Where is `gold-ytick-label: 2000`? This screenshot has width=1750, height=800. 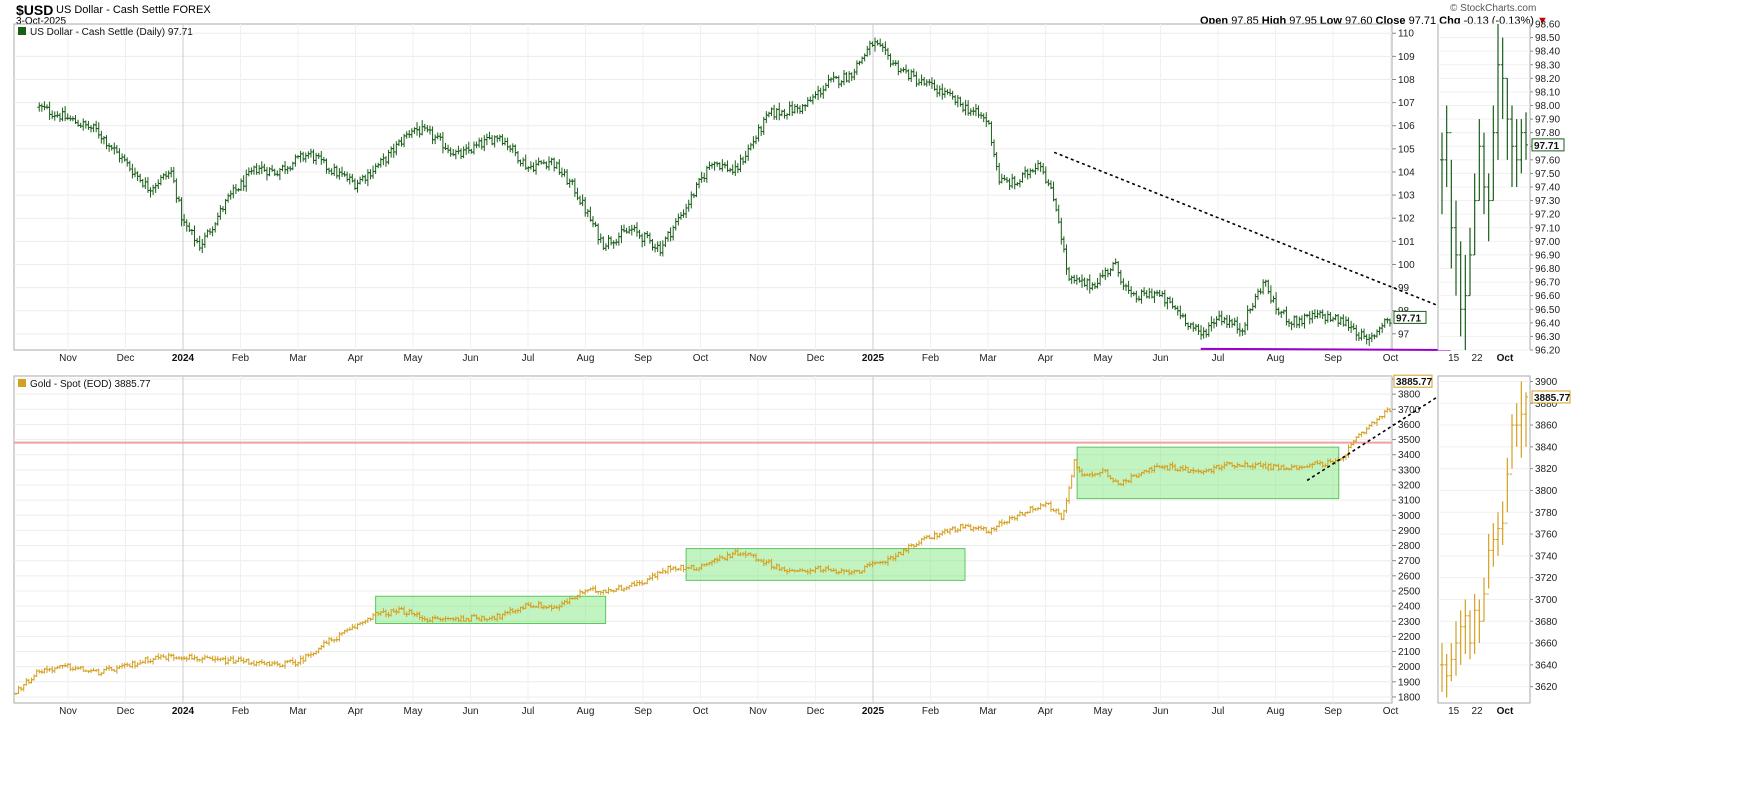
gold-ytick-label: 2000 is located at coordinates (1409, 667).